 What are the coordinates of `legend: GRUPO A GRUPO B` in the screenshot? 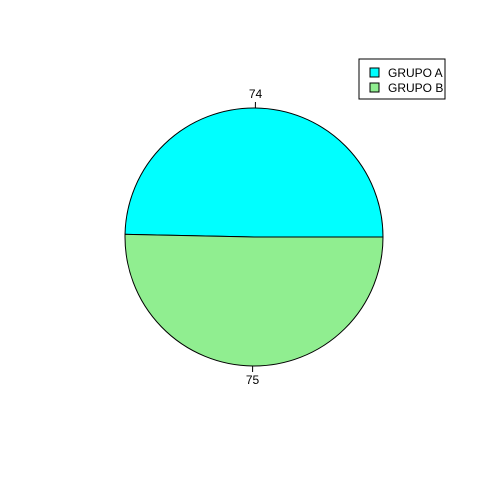 It's located at (402, 79).